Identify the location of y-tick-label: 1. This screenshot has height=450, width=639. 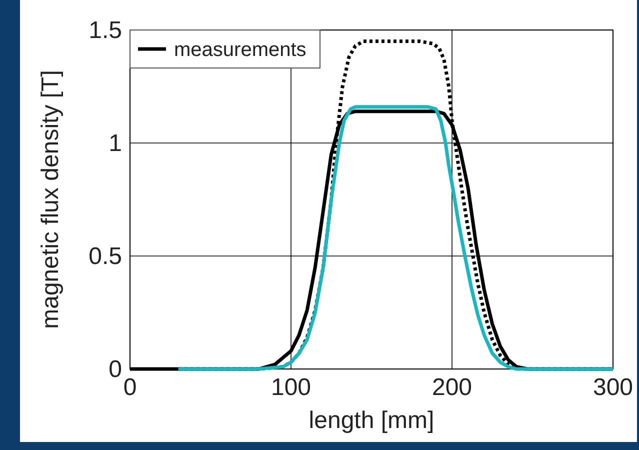
(115, 143).